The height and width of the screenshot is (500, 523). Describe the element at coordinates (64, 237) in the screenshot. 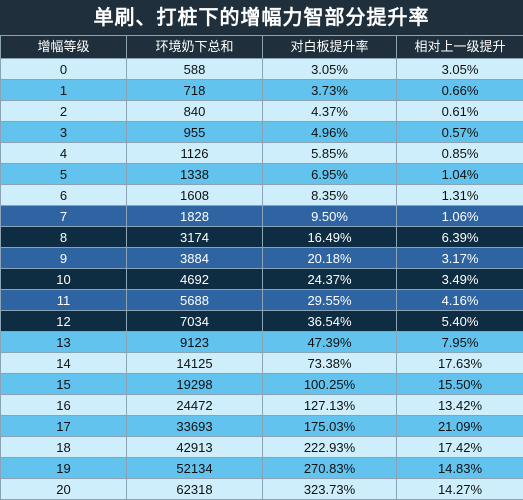

I see `cell-level: 8` at that location.